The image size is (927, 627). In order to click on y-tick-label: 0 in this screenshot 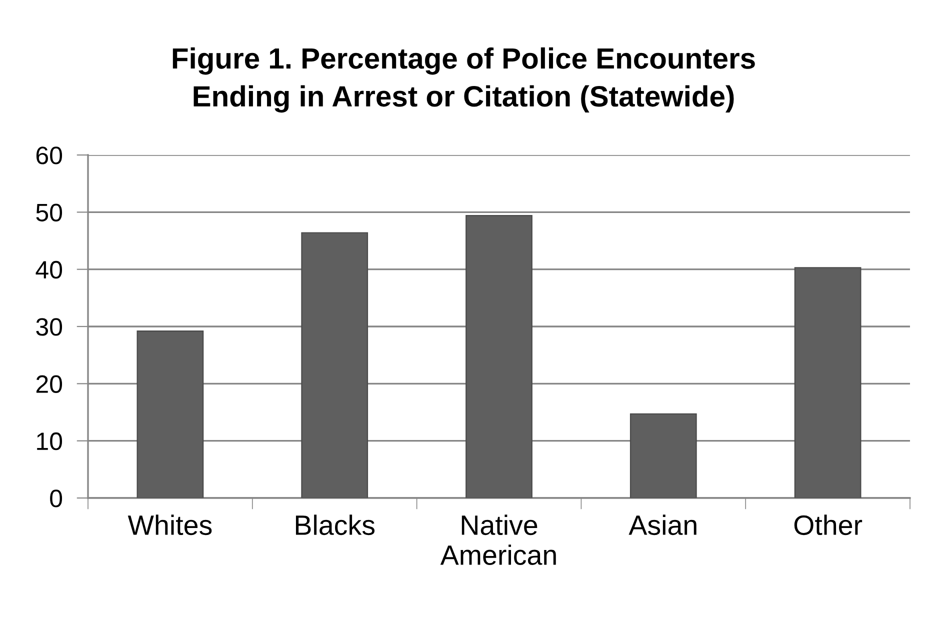, I will do `click(56, 499)`.